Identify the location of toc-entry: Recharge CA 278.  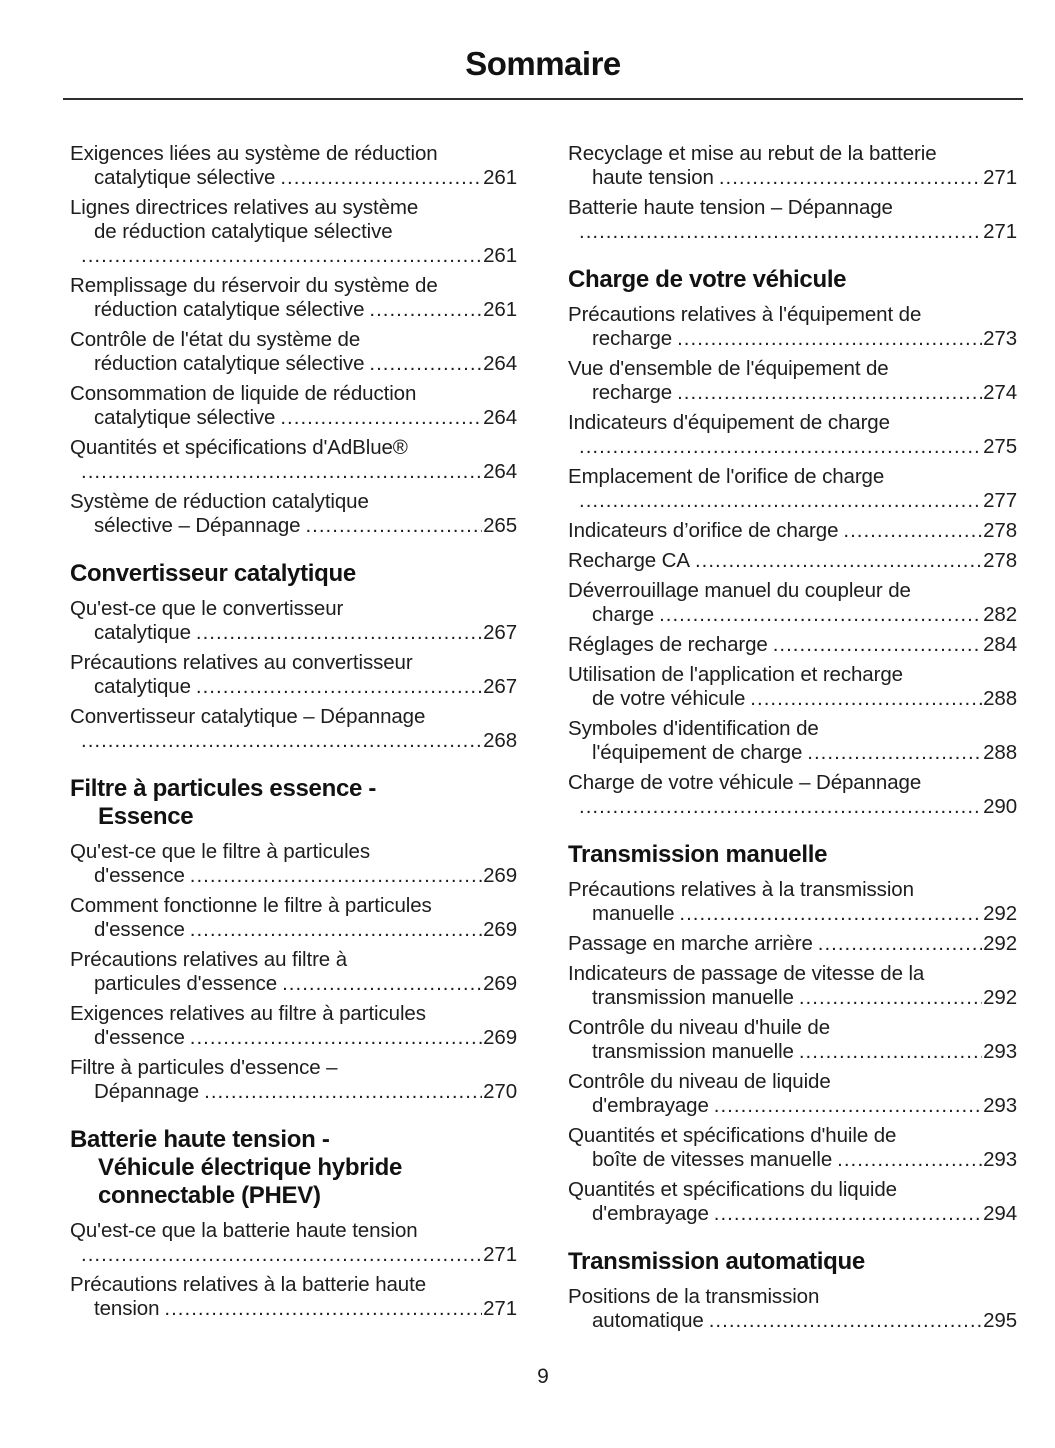
(792, 561).